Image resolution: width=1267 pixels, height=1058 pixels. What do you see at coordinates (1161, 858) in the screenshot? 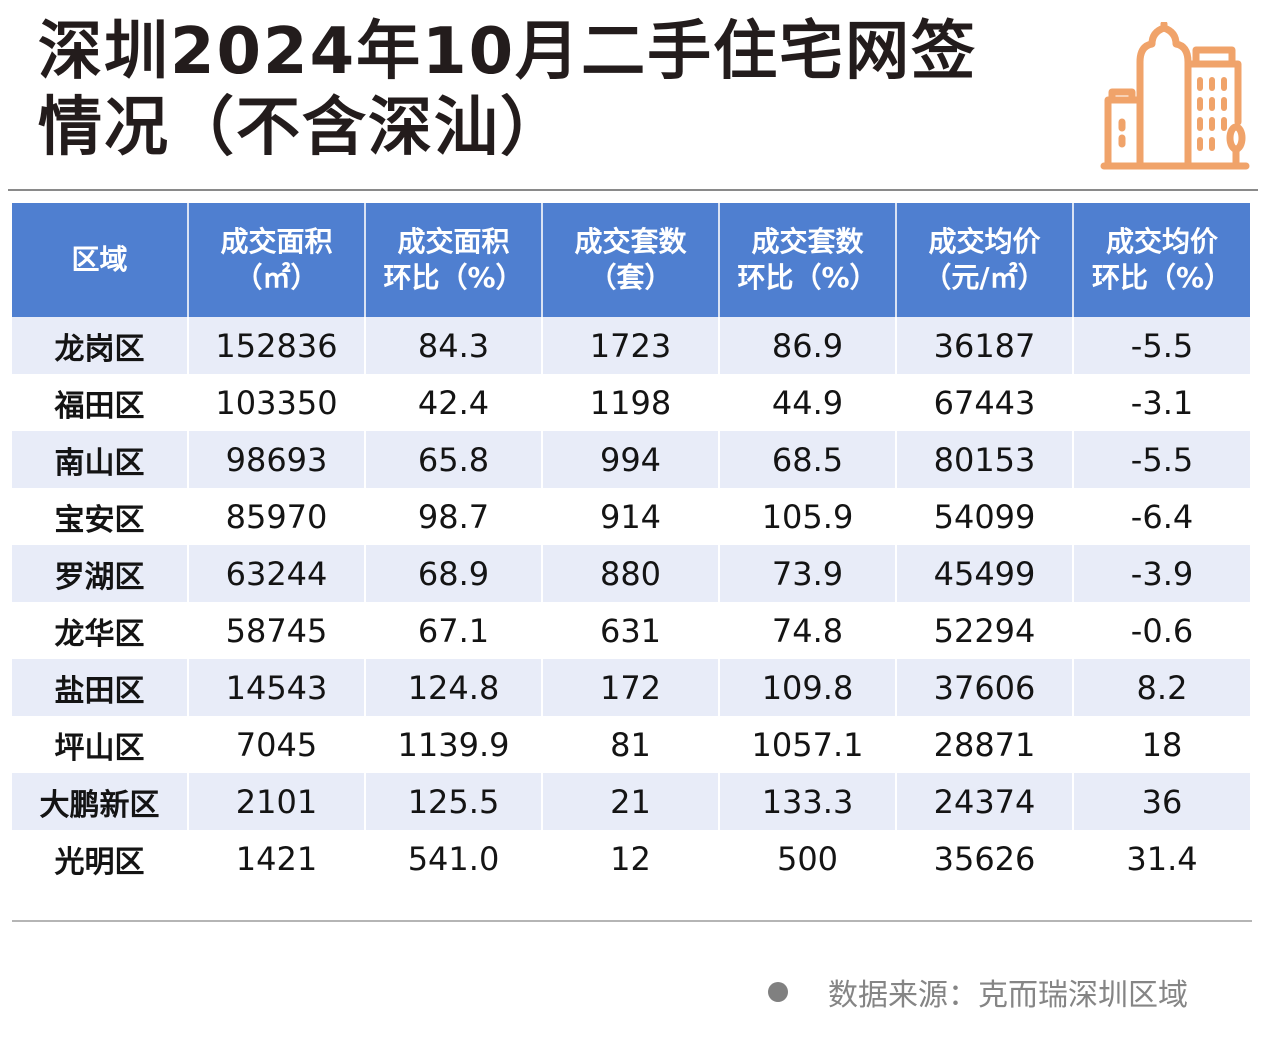
I see `cell-avg-price-mom: 31.4` at bounding box center [1161, 858].